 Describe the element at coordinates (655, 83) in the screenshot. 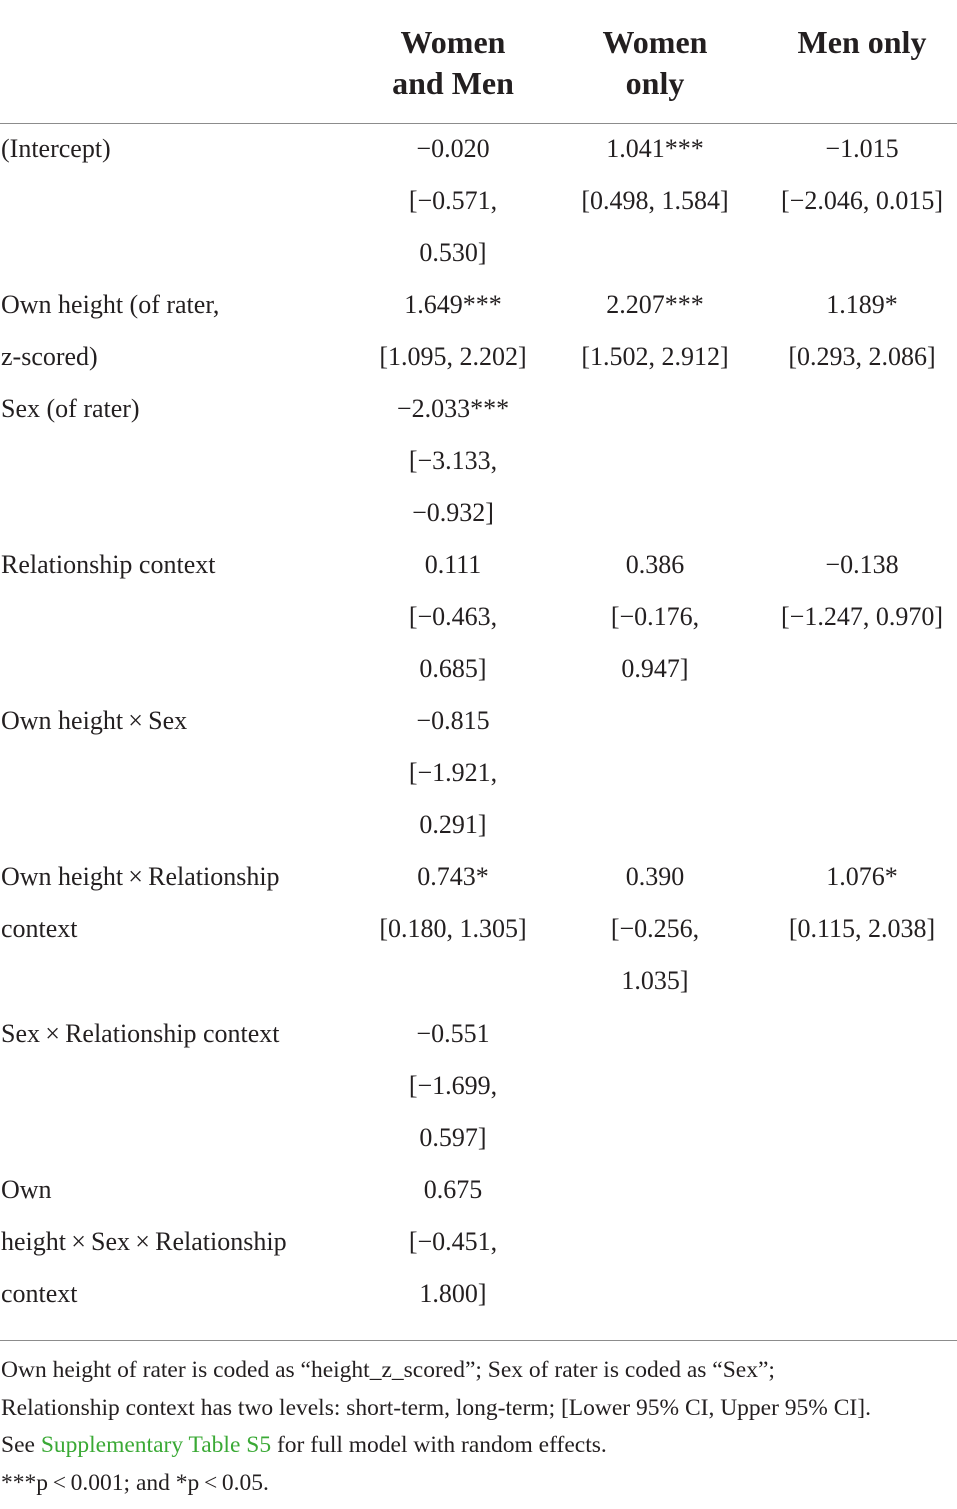

I see `header-line: only` at that location.